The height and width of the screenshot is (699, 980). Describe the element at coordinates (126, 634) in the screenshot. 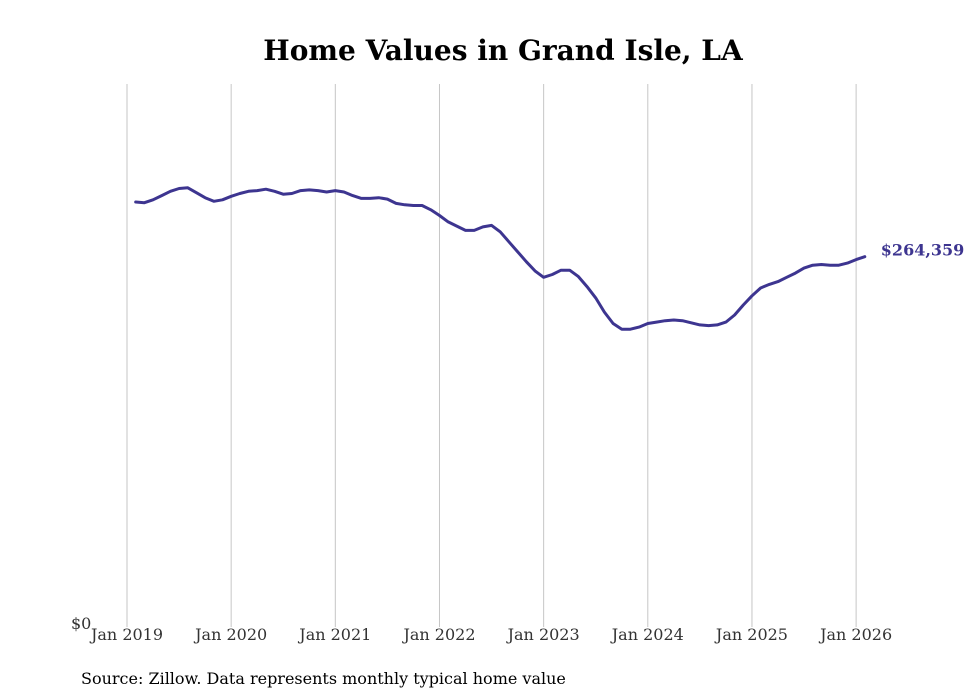

I see `x-tick-label: Jan 2019` at that location.